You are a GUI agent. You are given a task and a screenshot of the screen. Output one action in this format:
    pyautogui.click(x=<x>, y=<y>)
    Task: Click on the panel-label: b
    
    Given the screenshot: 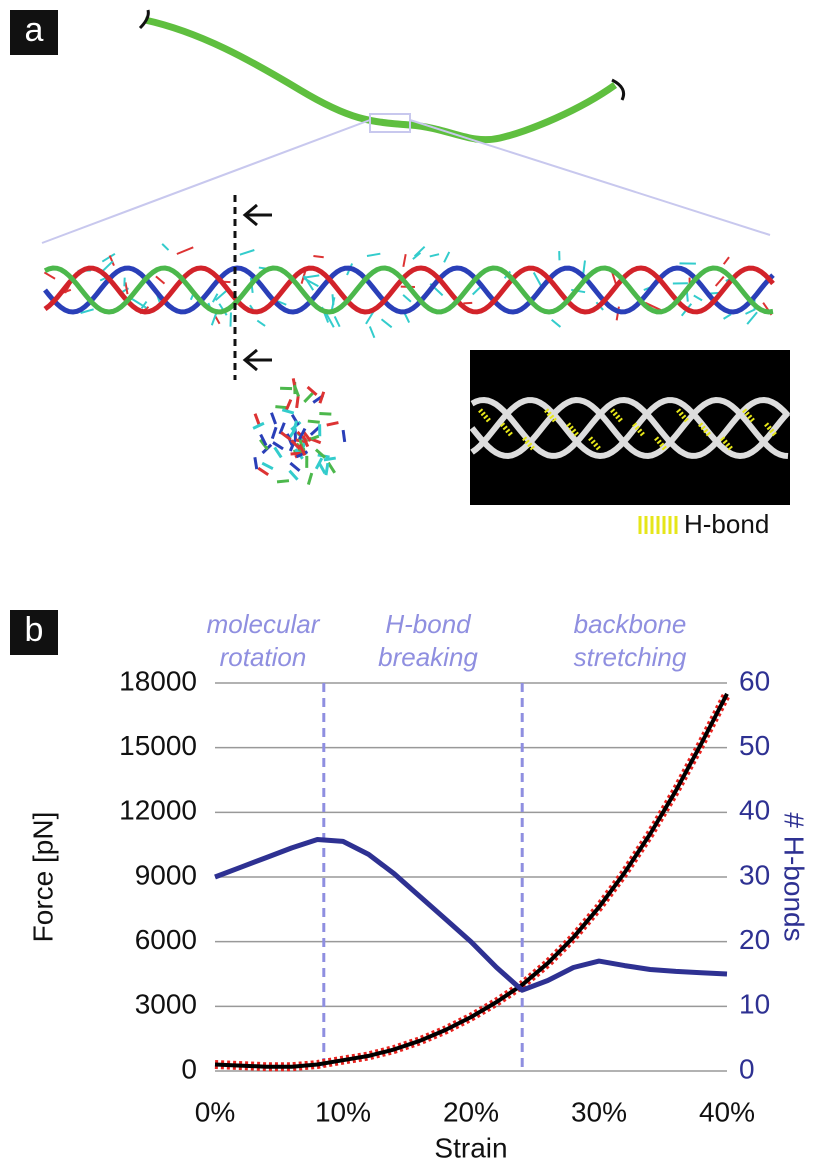 What is the action you would take?
    pyautogui.click(x=34, y=630)
    